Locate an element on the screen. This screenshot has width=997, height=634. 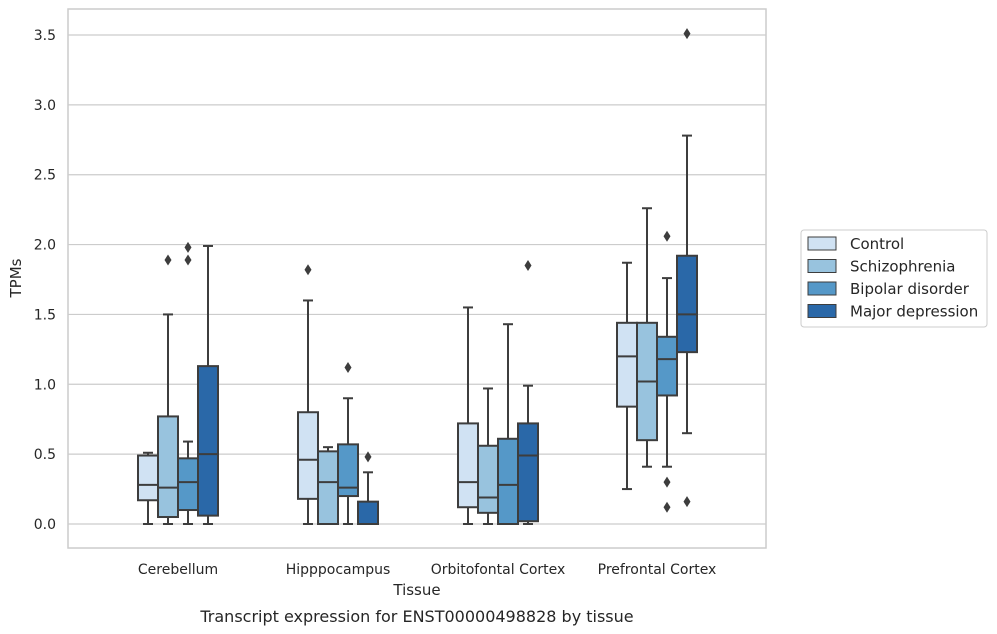
y-tick-label-2: 1.0 is located at coordinates (45, 385).